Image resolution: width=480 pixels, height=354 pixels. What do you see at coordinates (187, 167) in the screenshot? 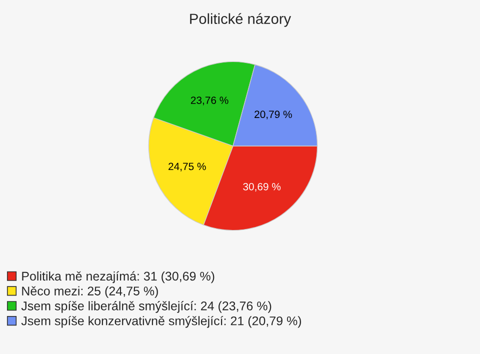
I see `data-label: 24,75 %` at bounding box center [187, 167].